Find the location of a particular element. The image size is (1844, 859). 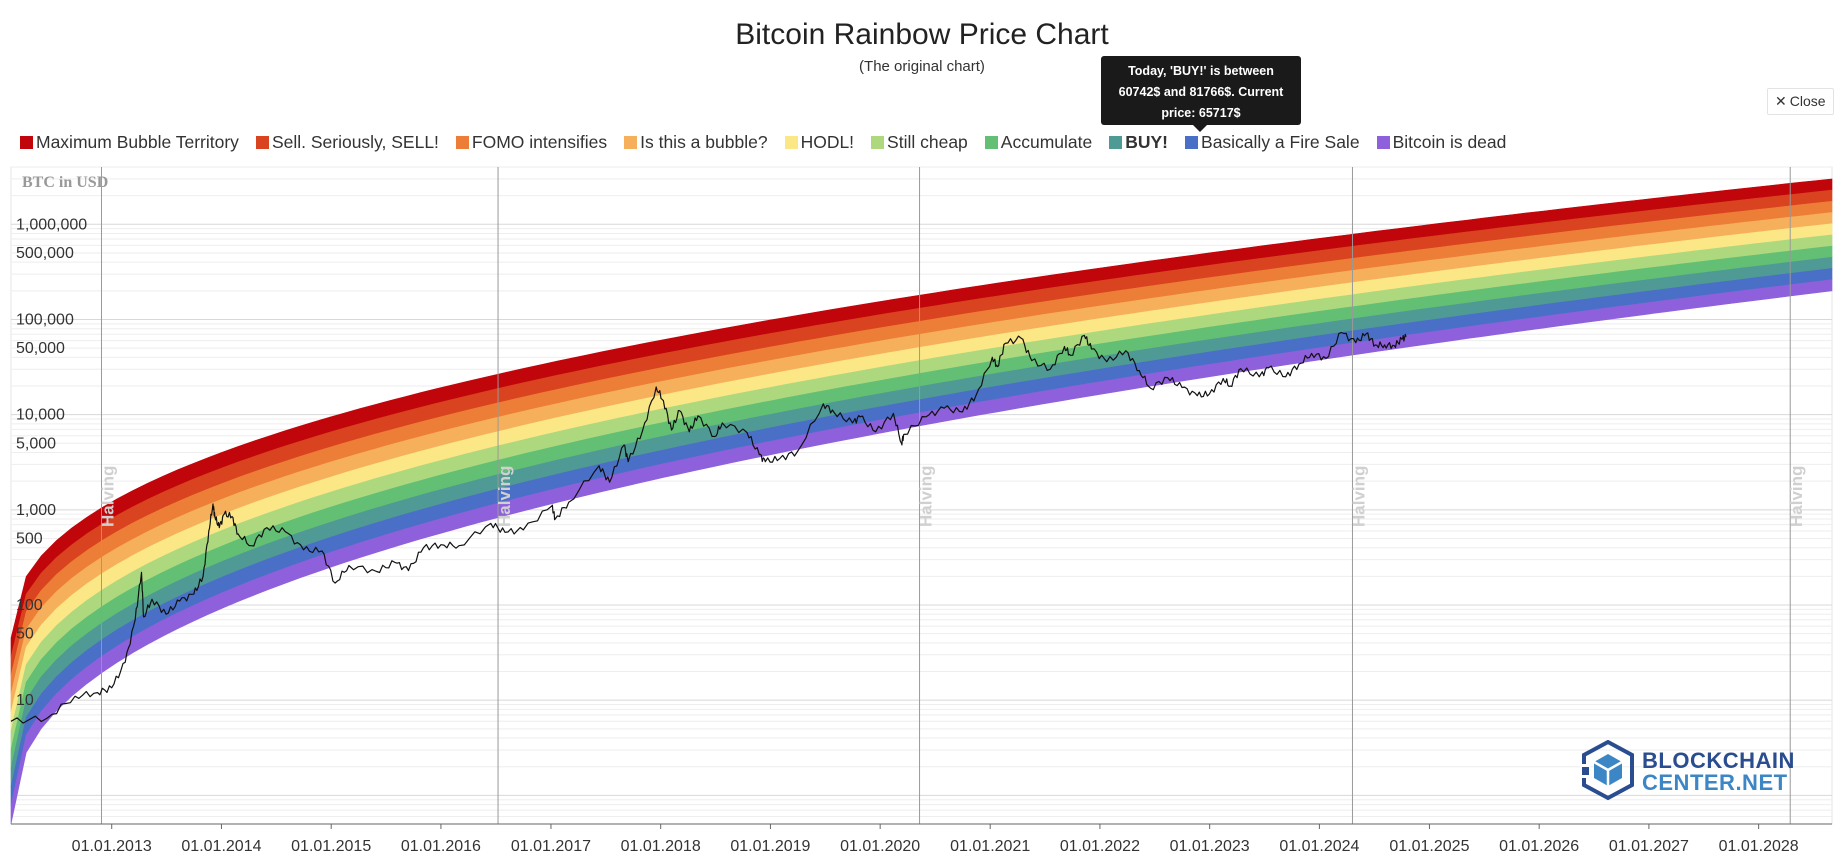

blockchain-cube-icon is located at coordinates (1607, 770).